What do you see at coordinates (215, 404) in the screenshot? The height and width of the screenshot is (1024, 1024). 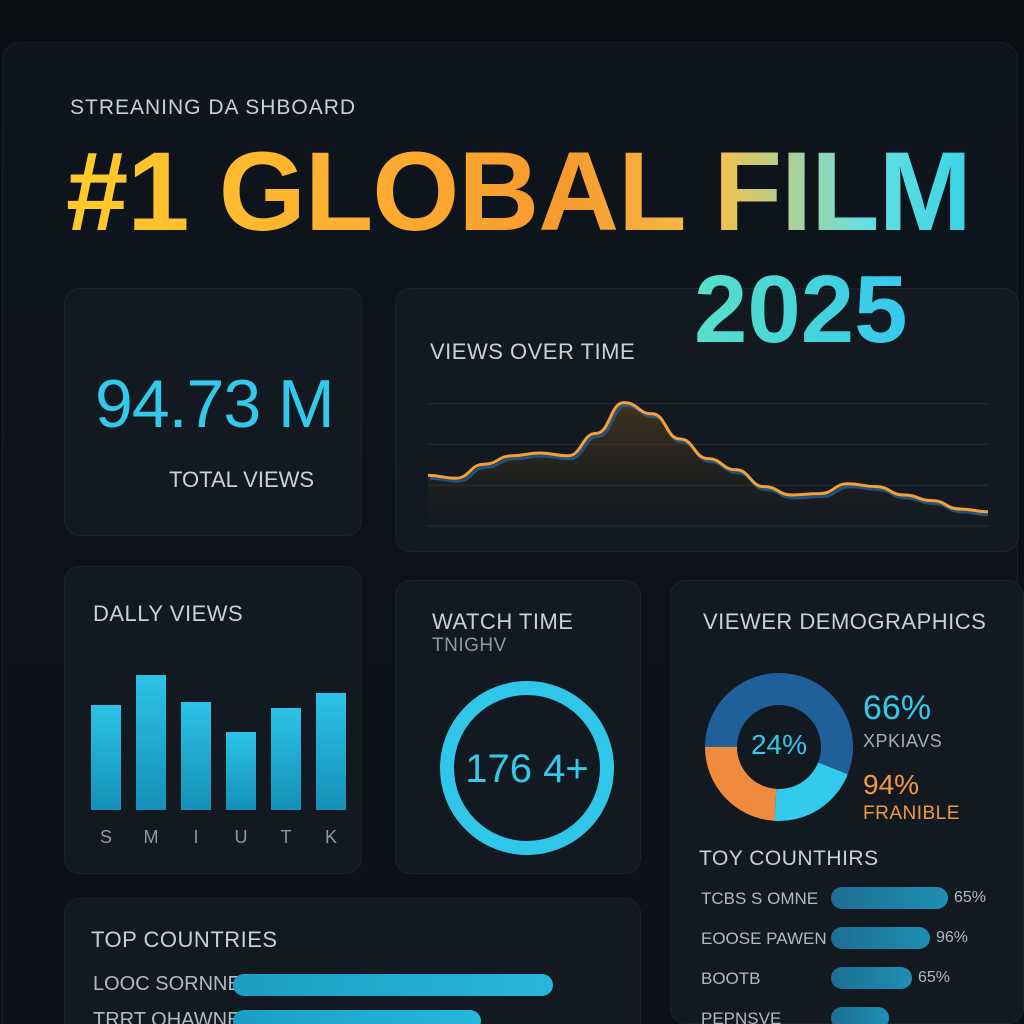 I see `total-views-value: 94.73 M` at bounding box center [215, 404].